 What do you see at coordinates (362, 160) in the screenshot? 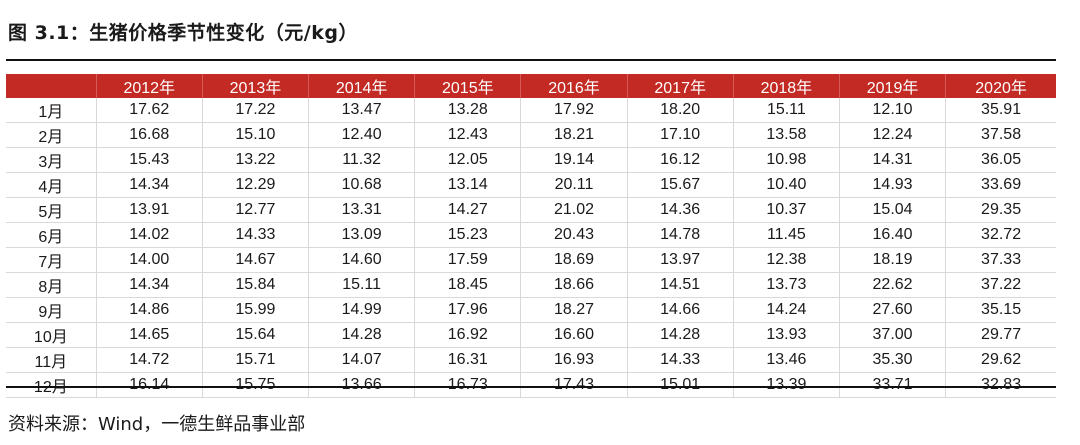
I see `price-cell: 11.32` at bounding box center [362, 160].